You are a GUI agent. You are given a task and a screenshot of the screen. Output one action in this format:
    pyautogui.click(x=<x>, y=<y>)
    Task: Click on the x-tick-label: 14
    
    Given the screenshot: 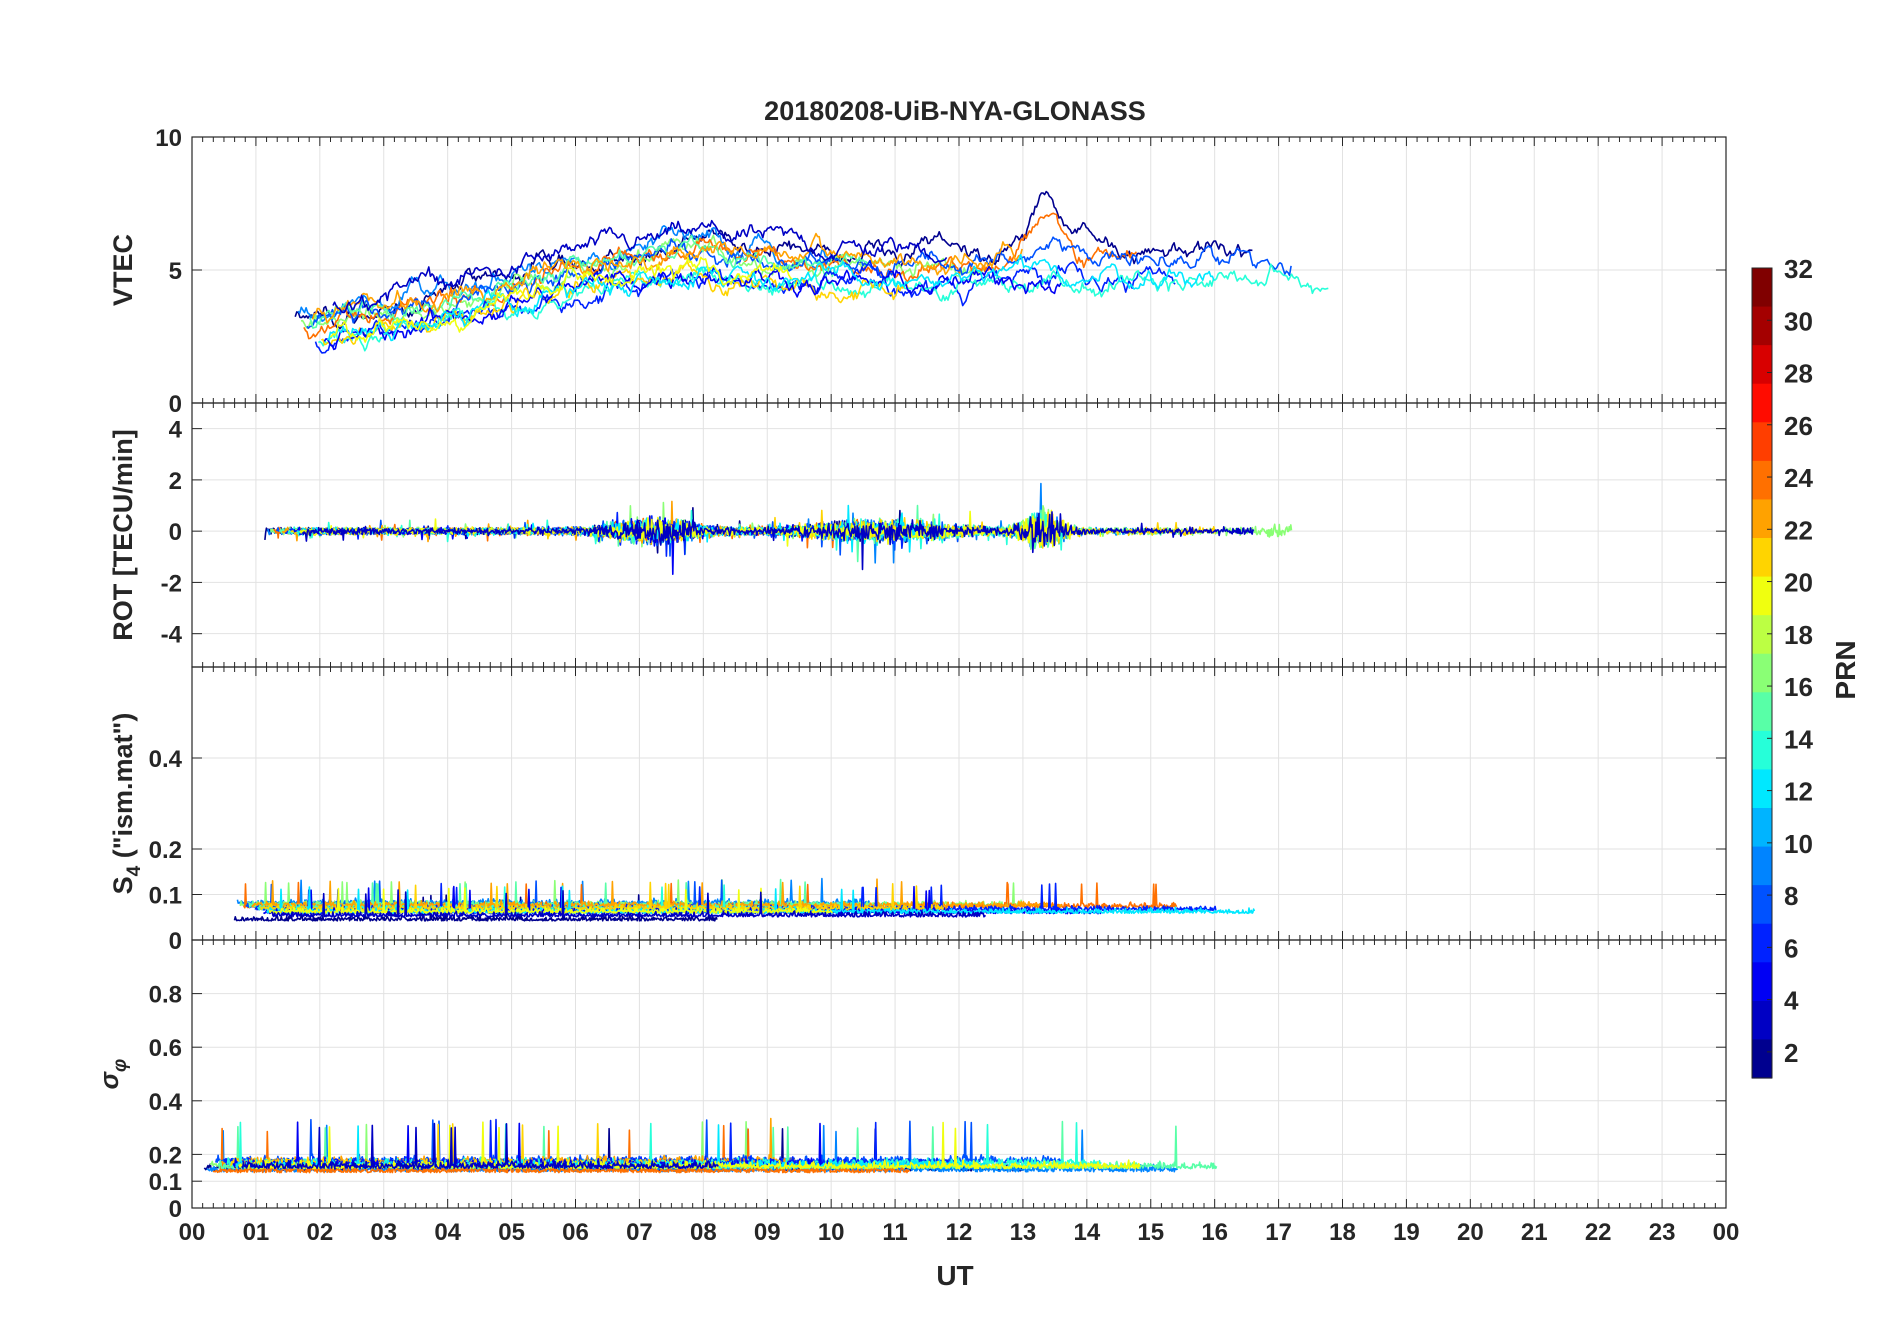 What is the action you would take?
    pyautogui.click(x=1086, y=1232)
    